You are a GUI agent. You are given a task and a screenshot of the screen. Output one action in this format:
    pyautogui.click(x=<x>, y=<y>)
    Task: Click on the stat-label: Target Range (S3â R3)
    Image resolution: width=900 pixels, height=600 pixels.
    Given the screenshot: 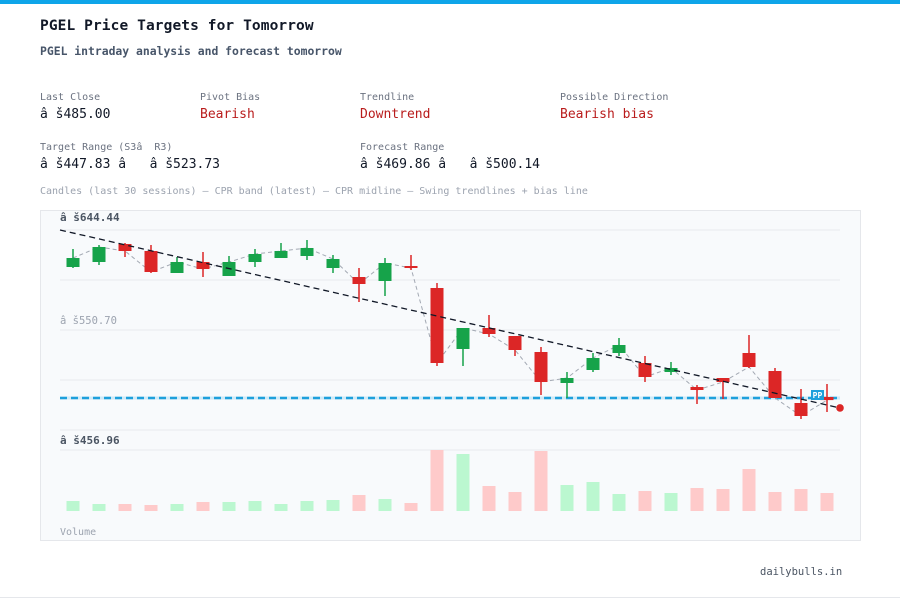 What is the action you would take?
    pyautogui.click(x=106, y=147)
    